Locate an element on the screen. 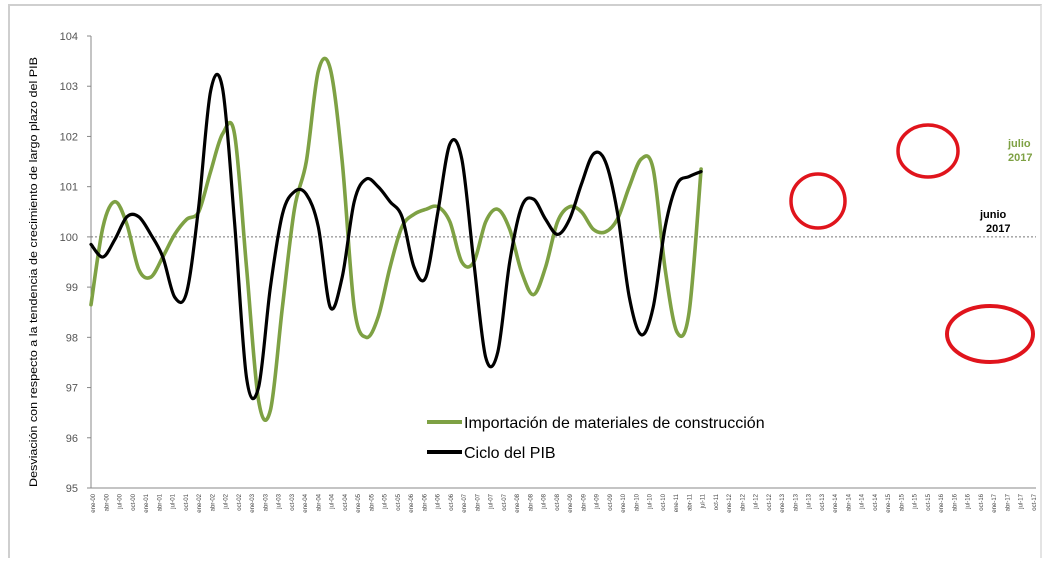  x-tick-label: oct-10 is located at coordinates (664, 501).